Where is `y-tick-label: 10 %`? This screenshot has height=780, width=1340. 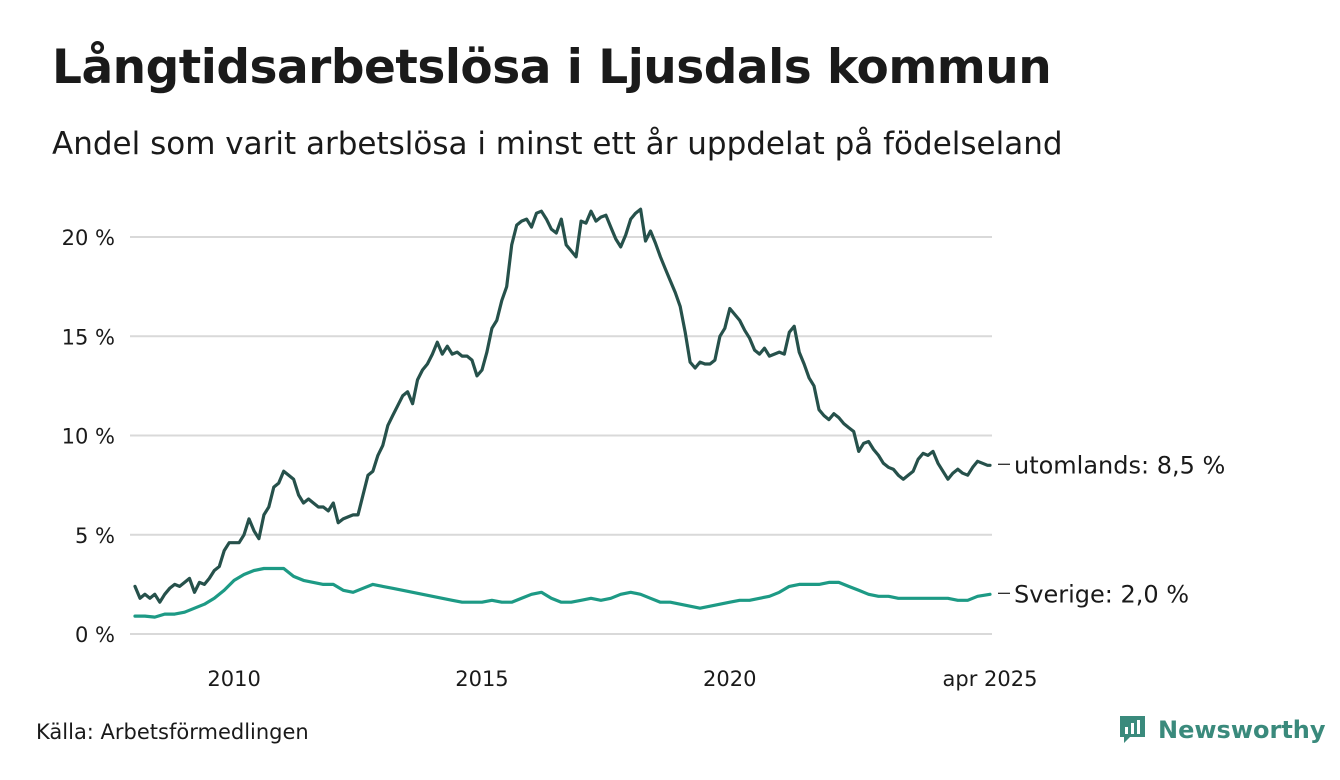
y-tick-label: 10 % is located at coordinates (88, 437).